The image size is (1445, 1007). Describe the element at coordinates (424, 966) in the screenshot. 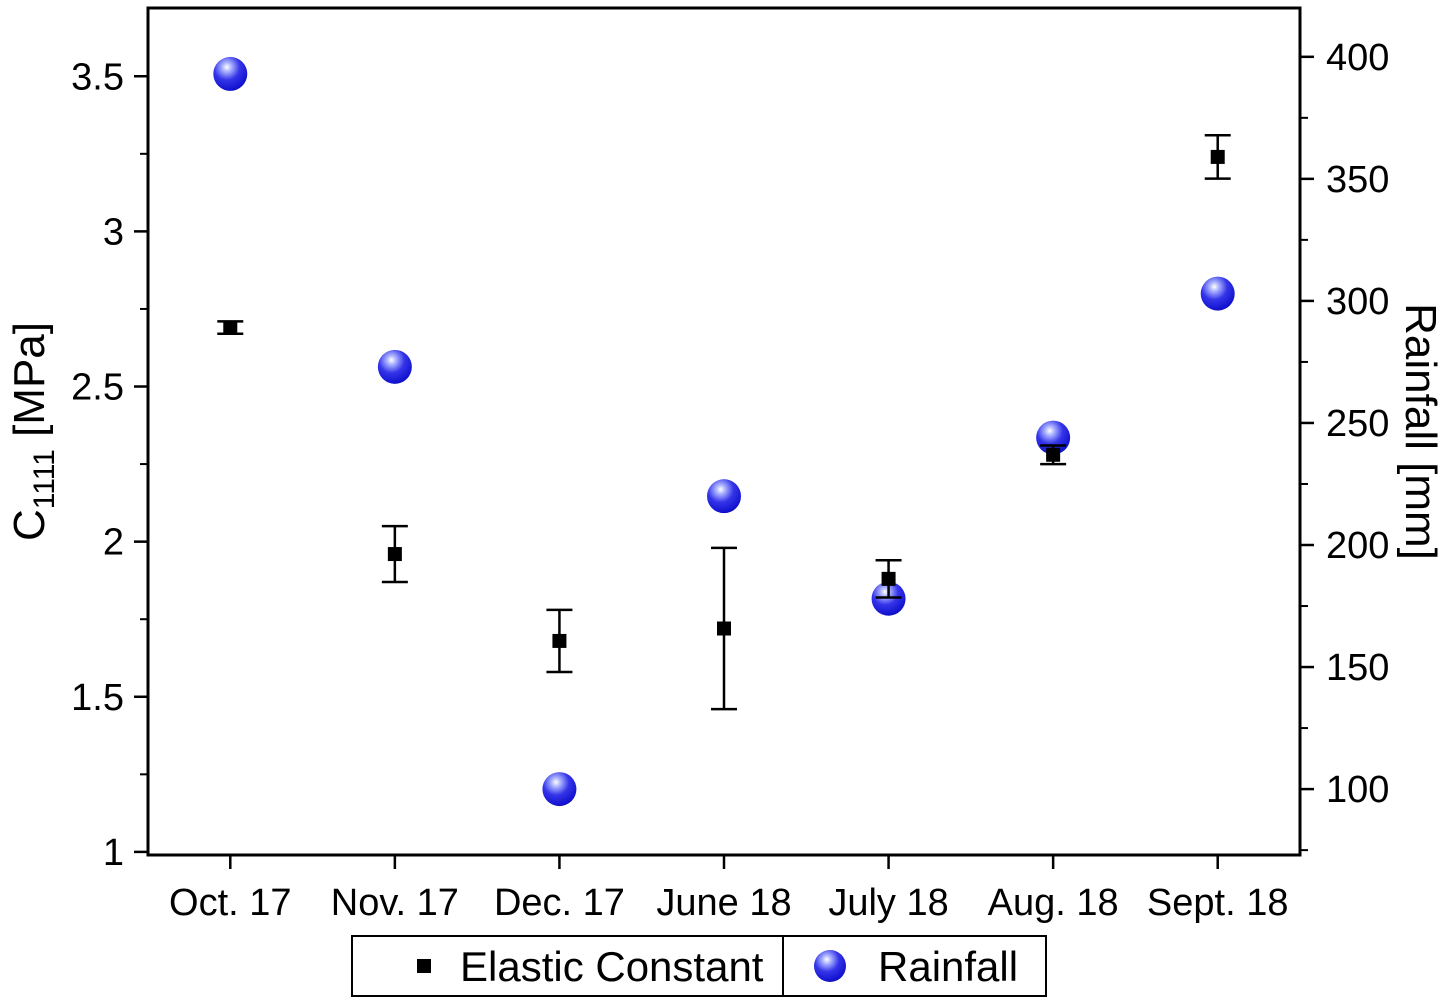

I see `legend-square-marker-icon` at that location.